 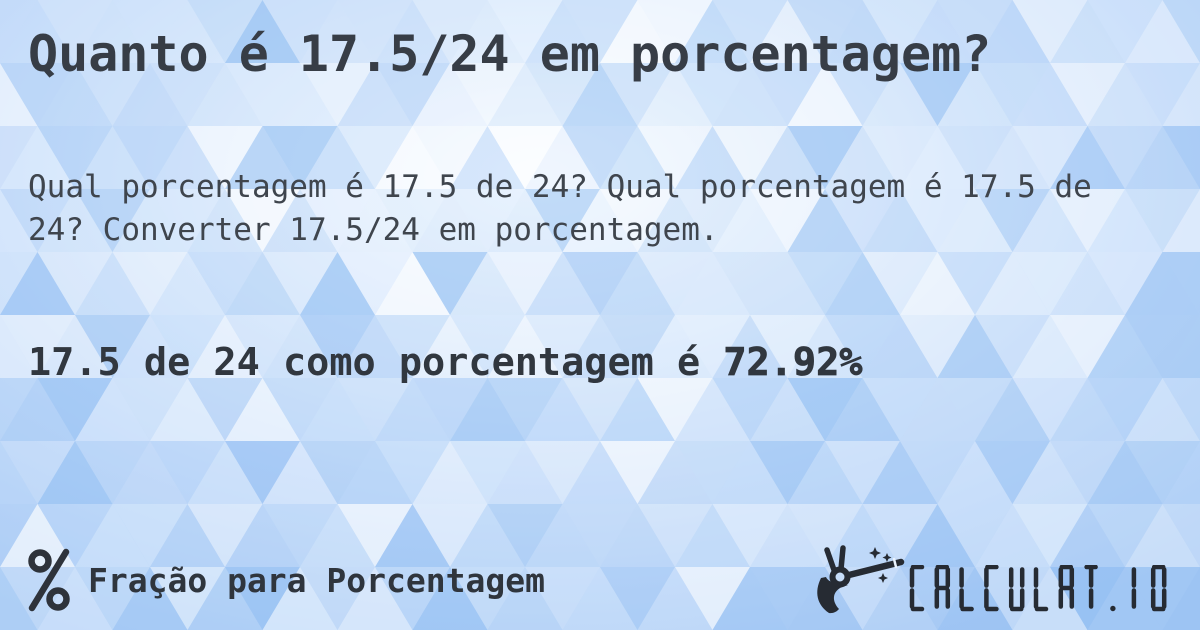 I want to click on percent-icon, so click(x=49, y=580).